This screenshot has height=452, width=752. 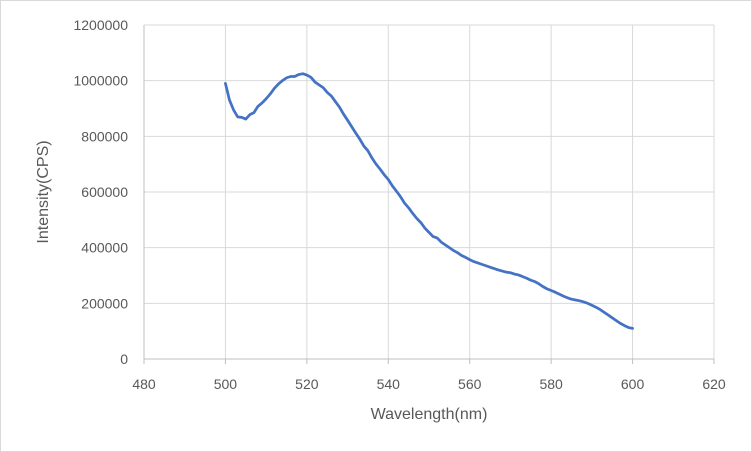 What do you see at coordinates (104, 303) in the screenshot?
I see `y-tick-label: 200000` at bounding box center [104, 303].